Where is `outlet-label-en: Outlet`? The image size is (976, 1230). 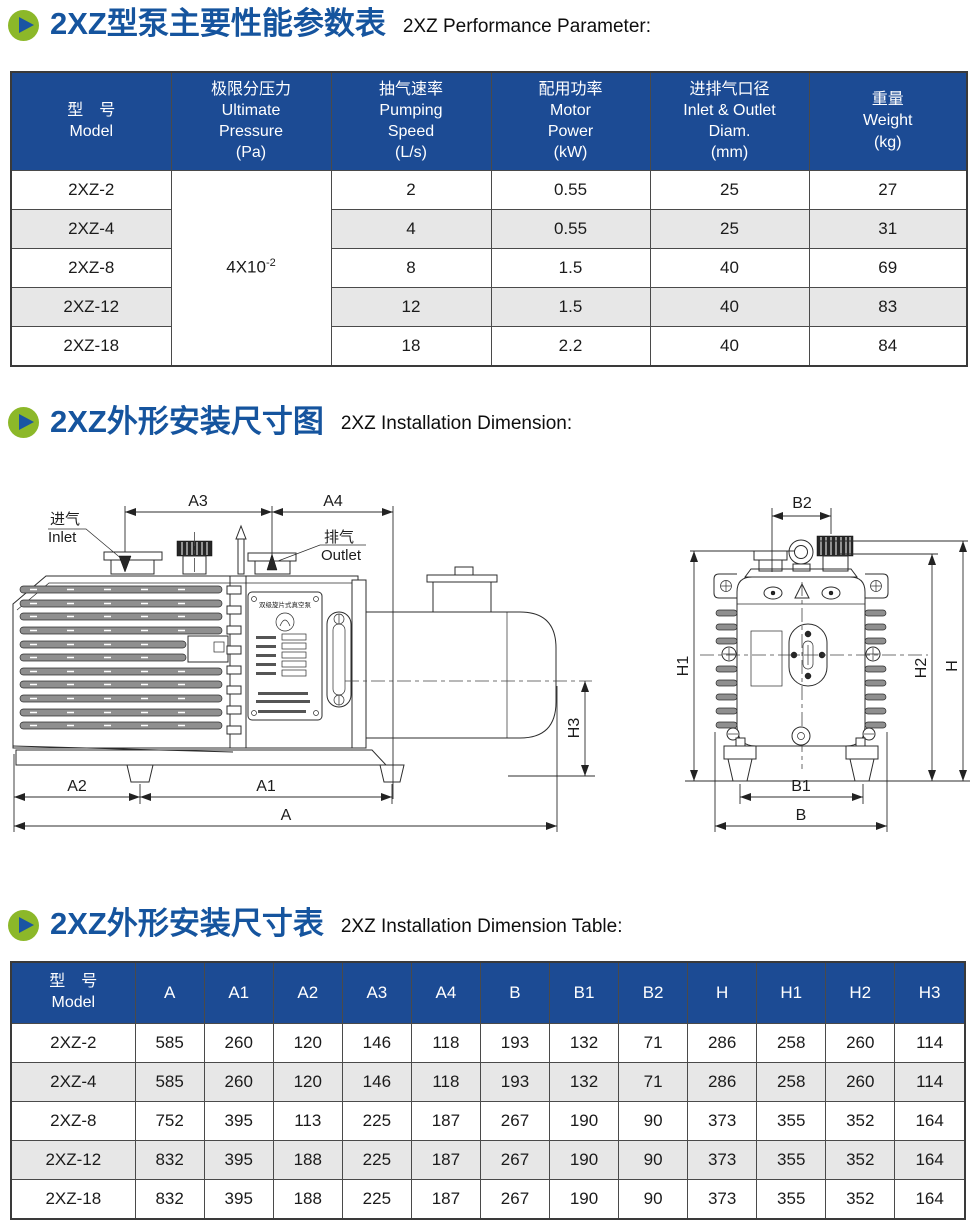 outlet-label-en: Outlet is located at coordinates (341, 555).